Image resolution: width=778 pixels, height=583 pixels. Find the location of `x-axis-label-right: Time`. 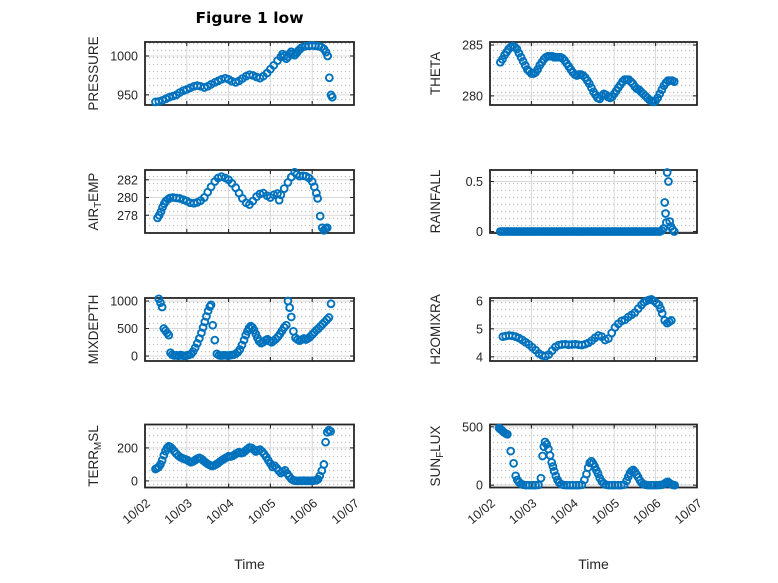

x-axis-label-right: Time is located at coordinates (593, 564).